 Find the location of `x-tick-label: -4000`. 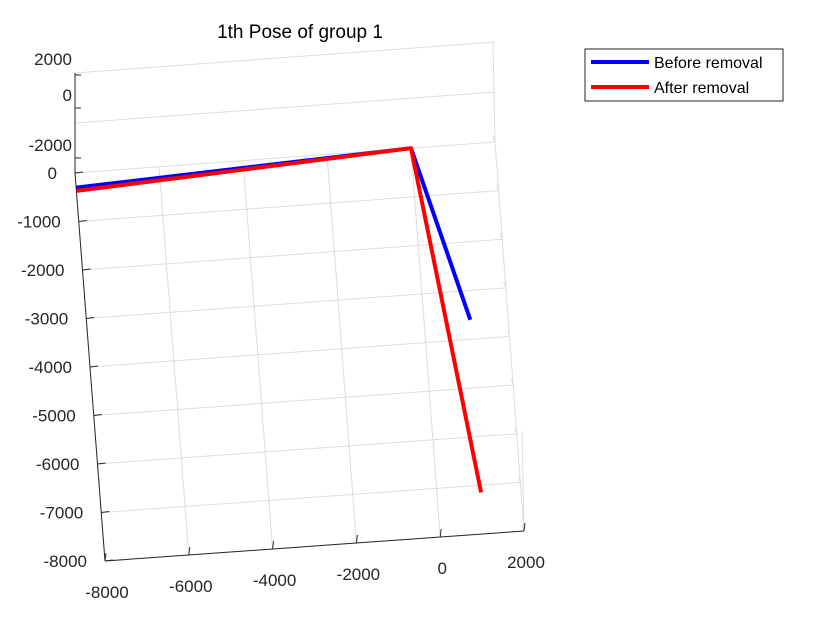

x-tick-label: -4000 is located at coordinates (274, 580).